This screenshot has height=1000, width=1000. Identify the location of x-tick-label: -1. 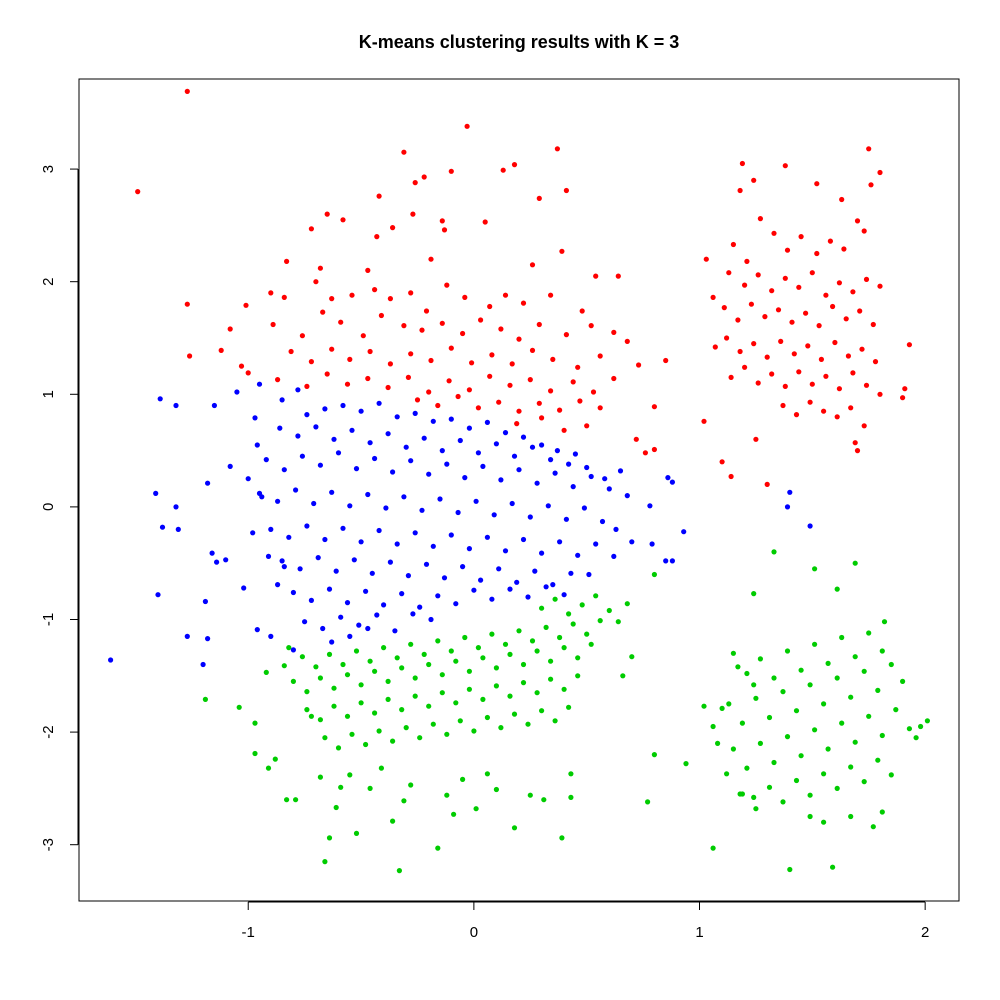
(248, 932).